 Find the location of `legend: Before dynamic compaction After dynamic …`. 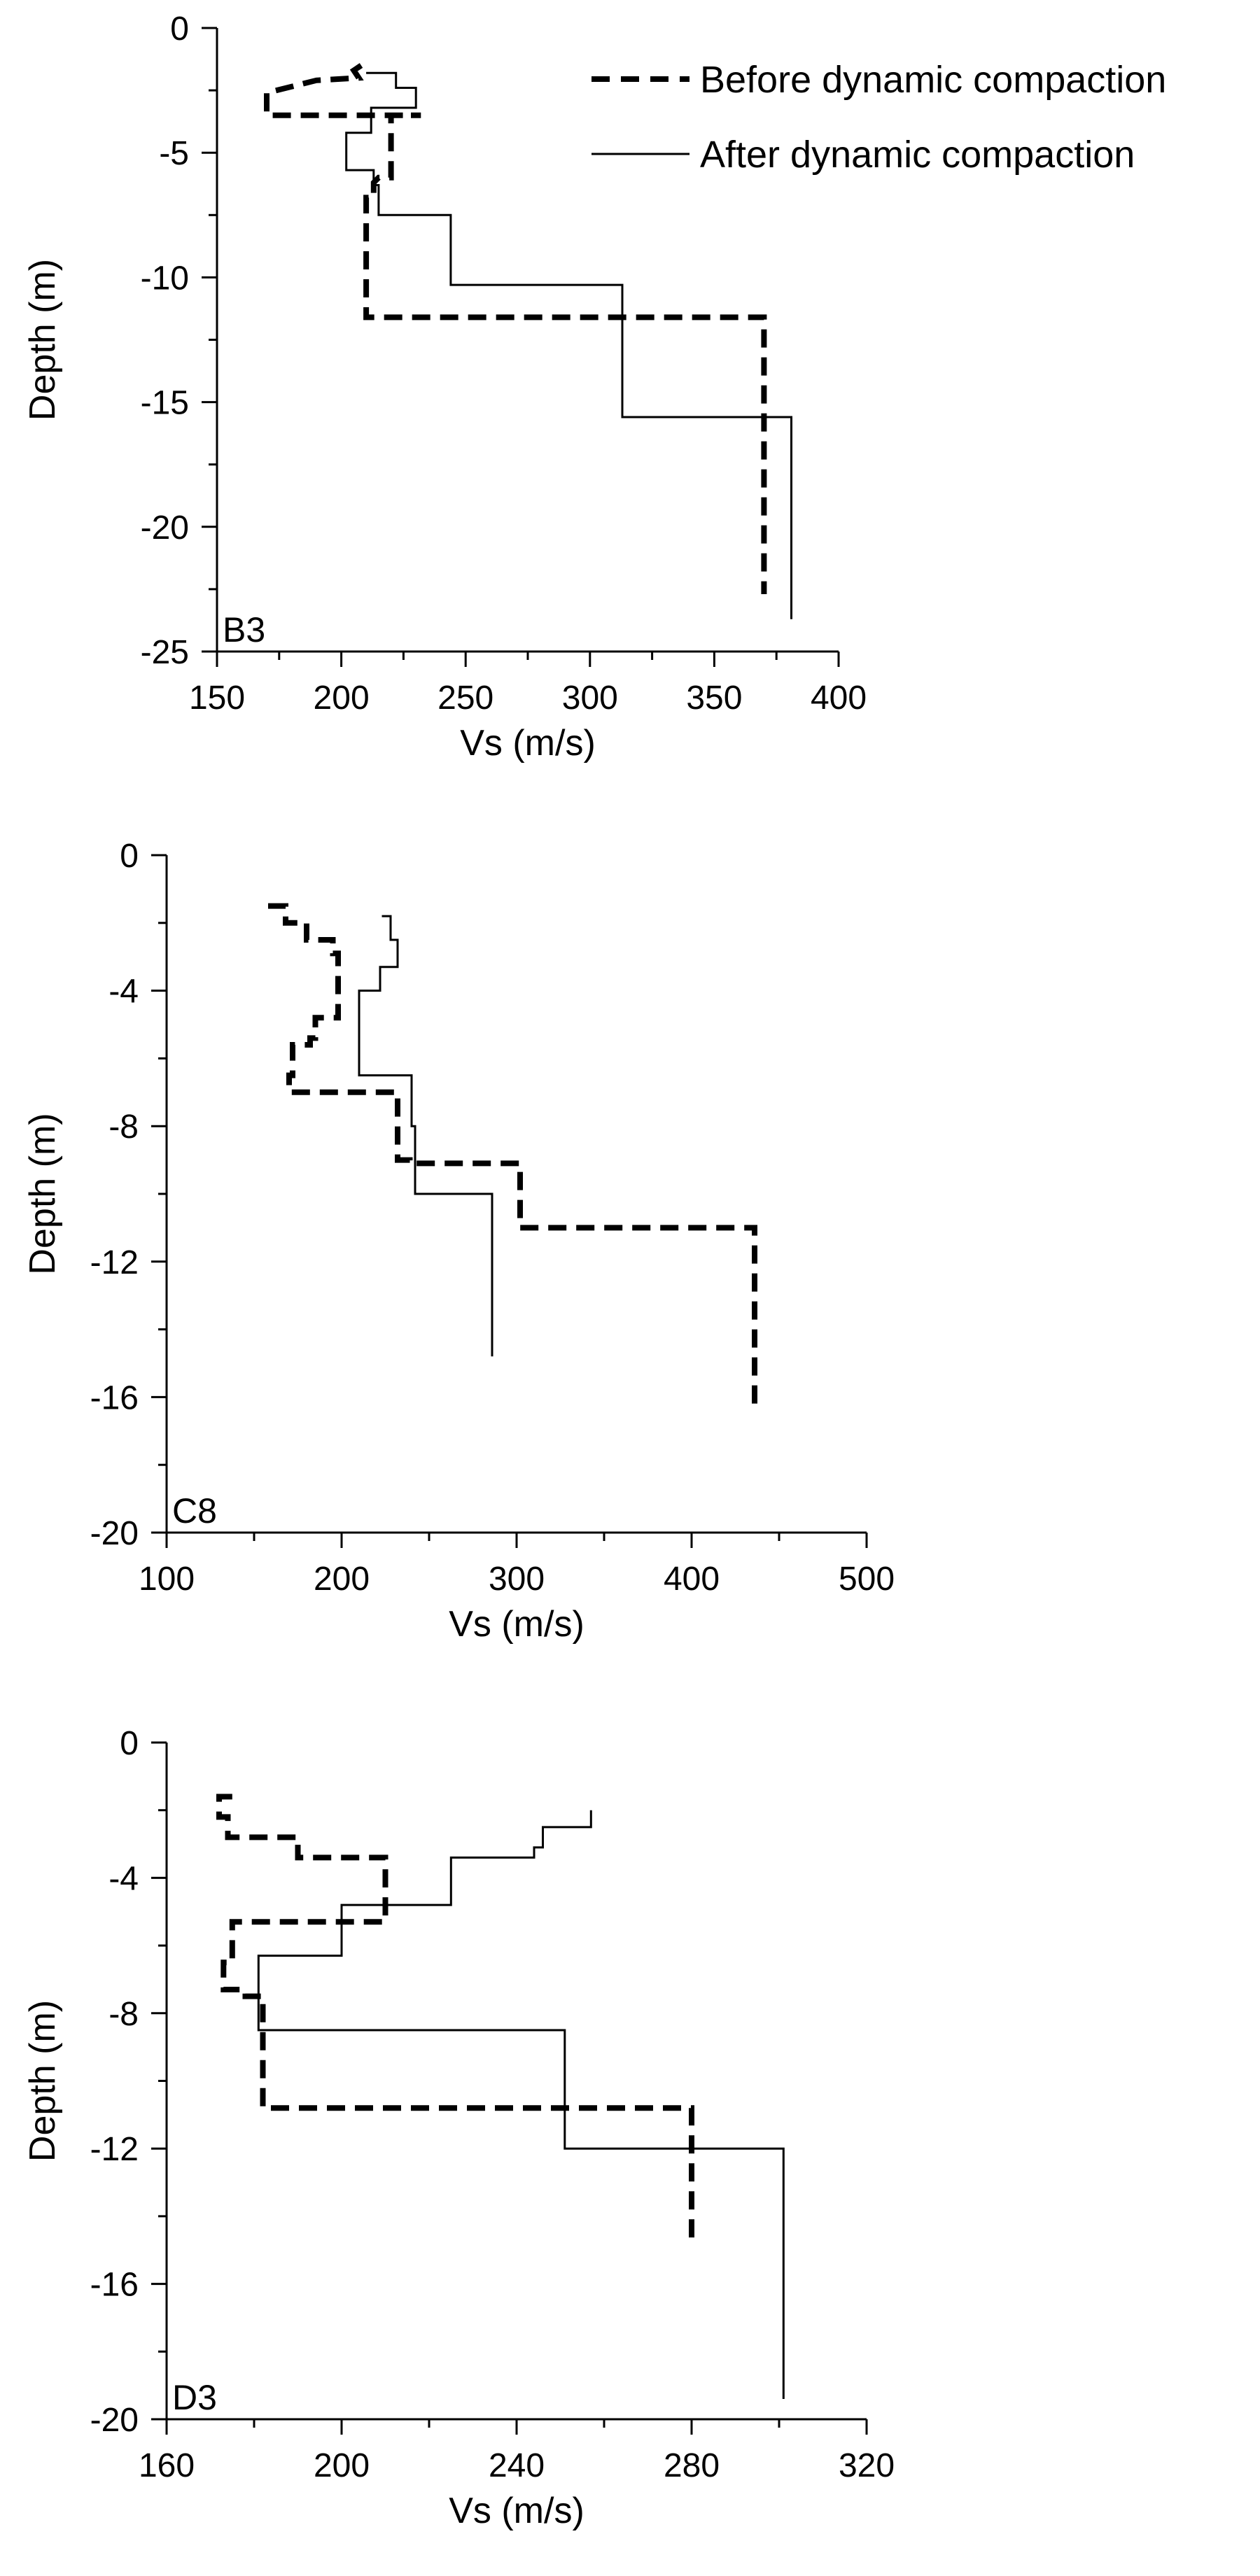

legend: Before dynamic compaction After dynamic … is located at coordinates (879, 117).